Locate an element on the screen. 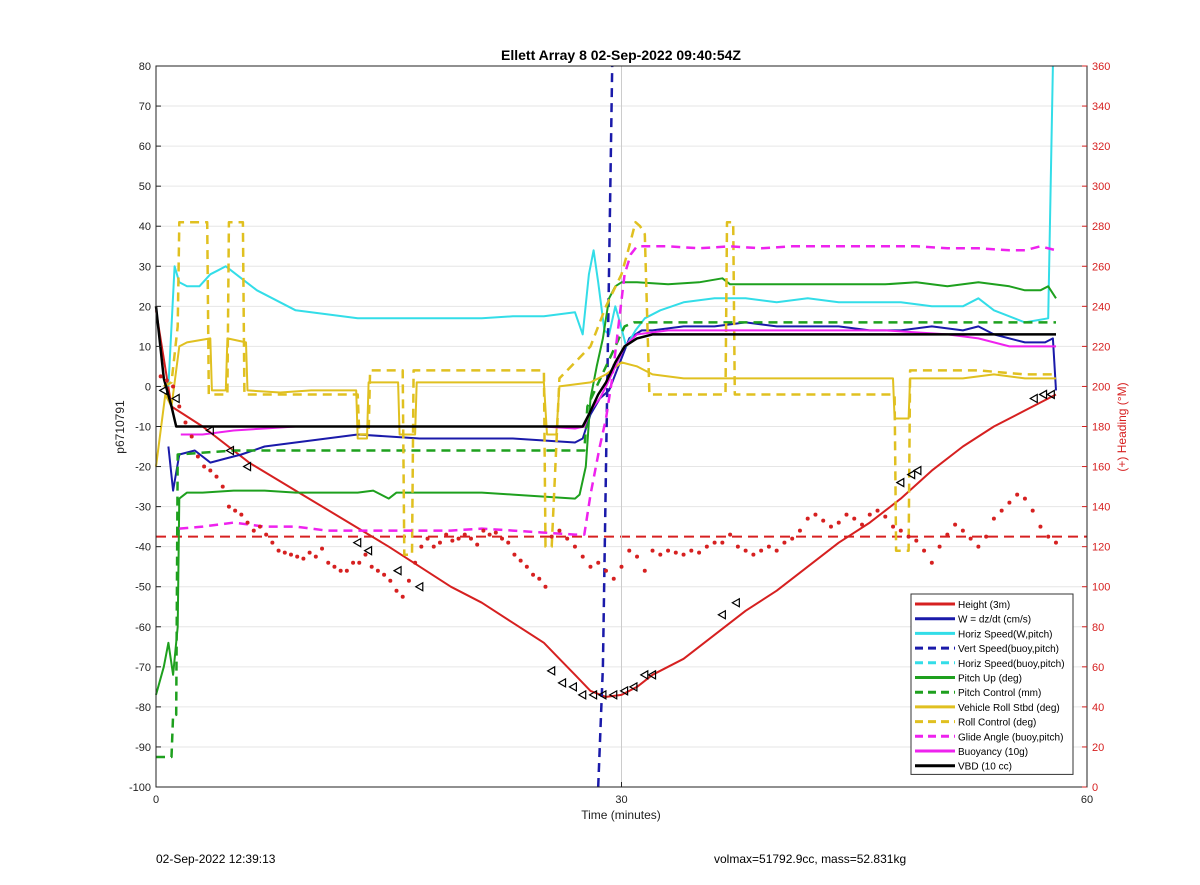  y-tick-label-left: -50 is located at coordinates (143, 588).